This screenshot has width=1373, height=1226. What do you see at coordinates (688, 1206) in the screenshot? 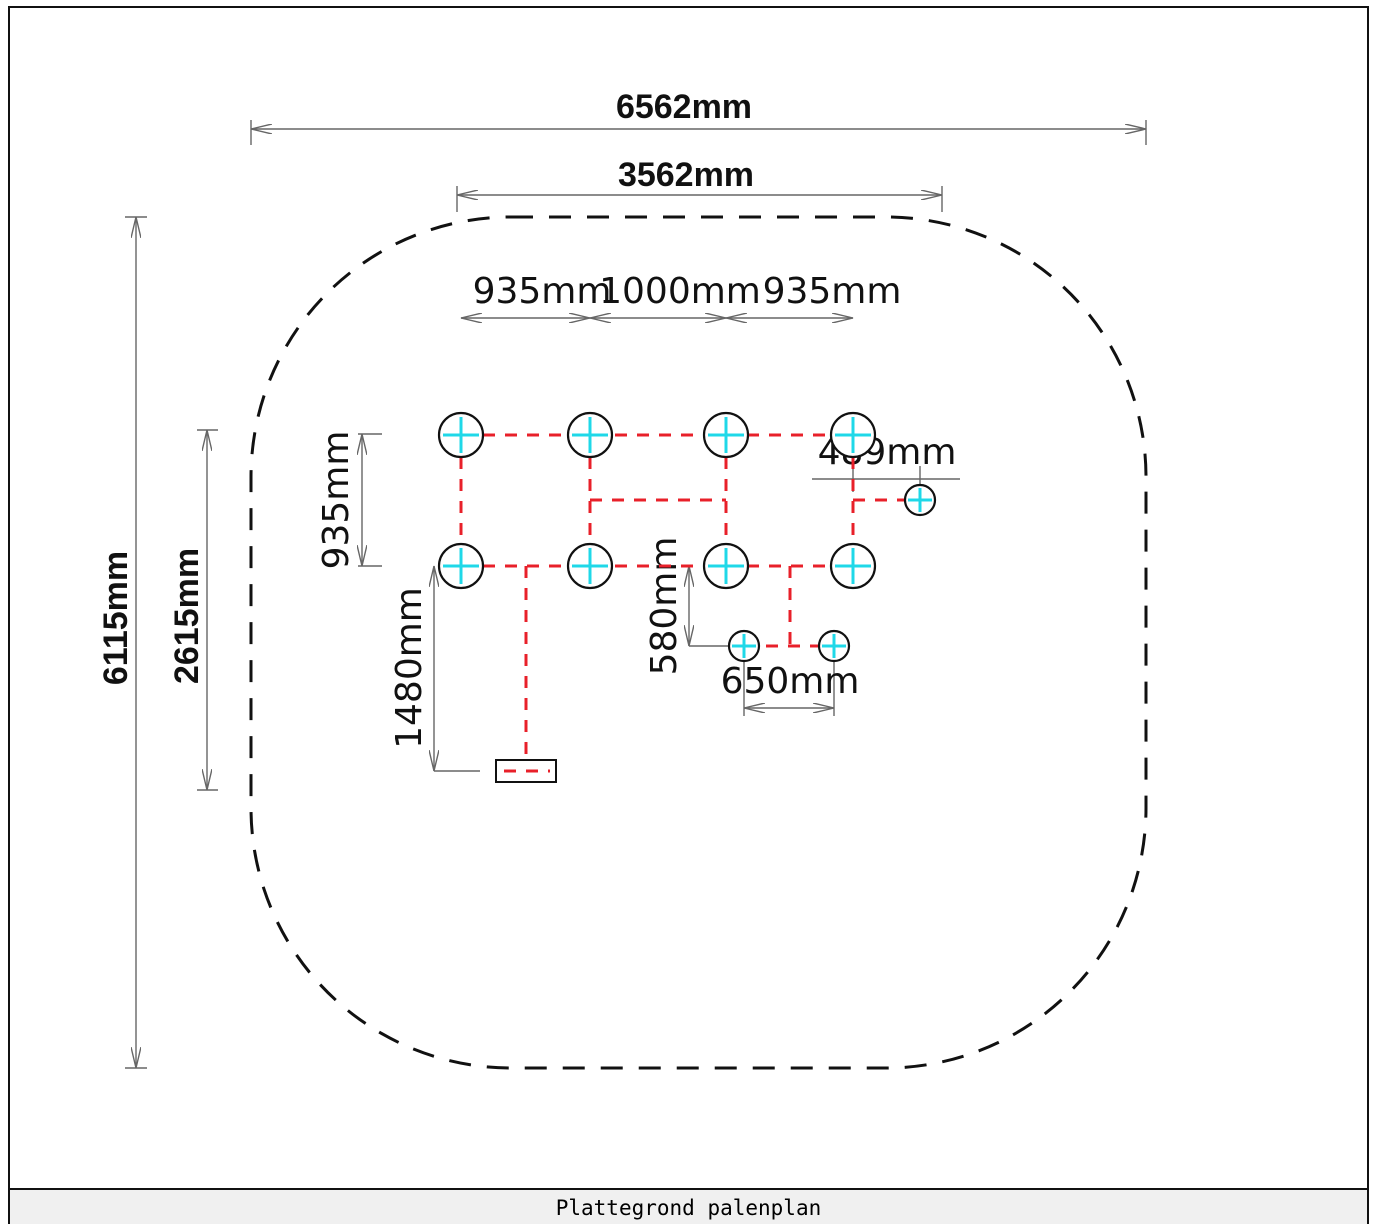
I see `drawing-caption: Plattegrond palenplan` at bounding box center [688, 1206].